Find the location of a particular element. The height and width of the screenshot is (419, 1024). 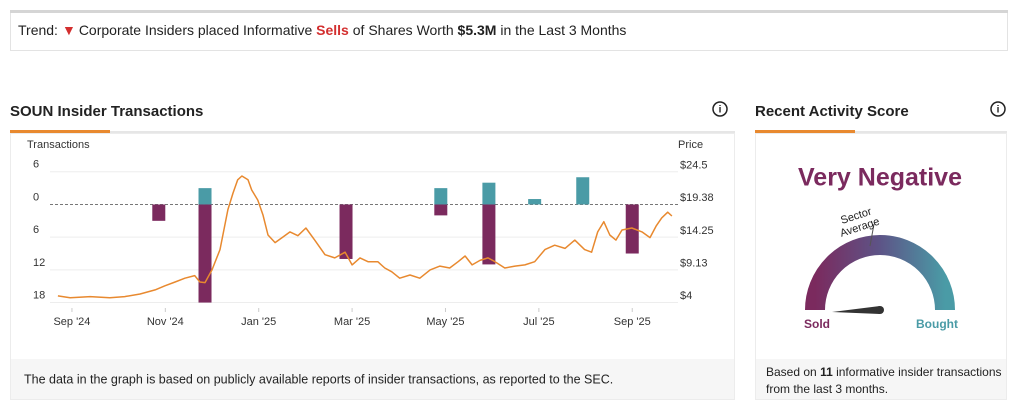

x-tick-label: Sep '24 is located at coordinates (71, 322).